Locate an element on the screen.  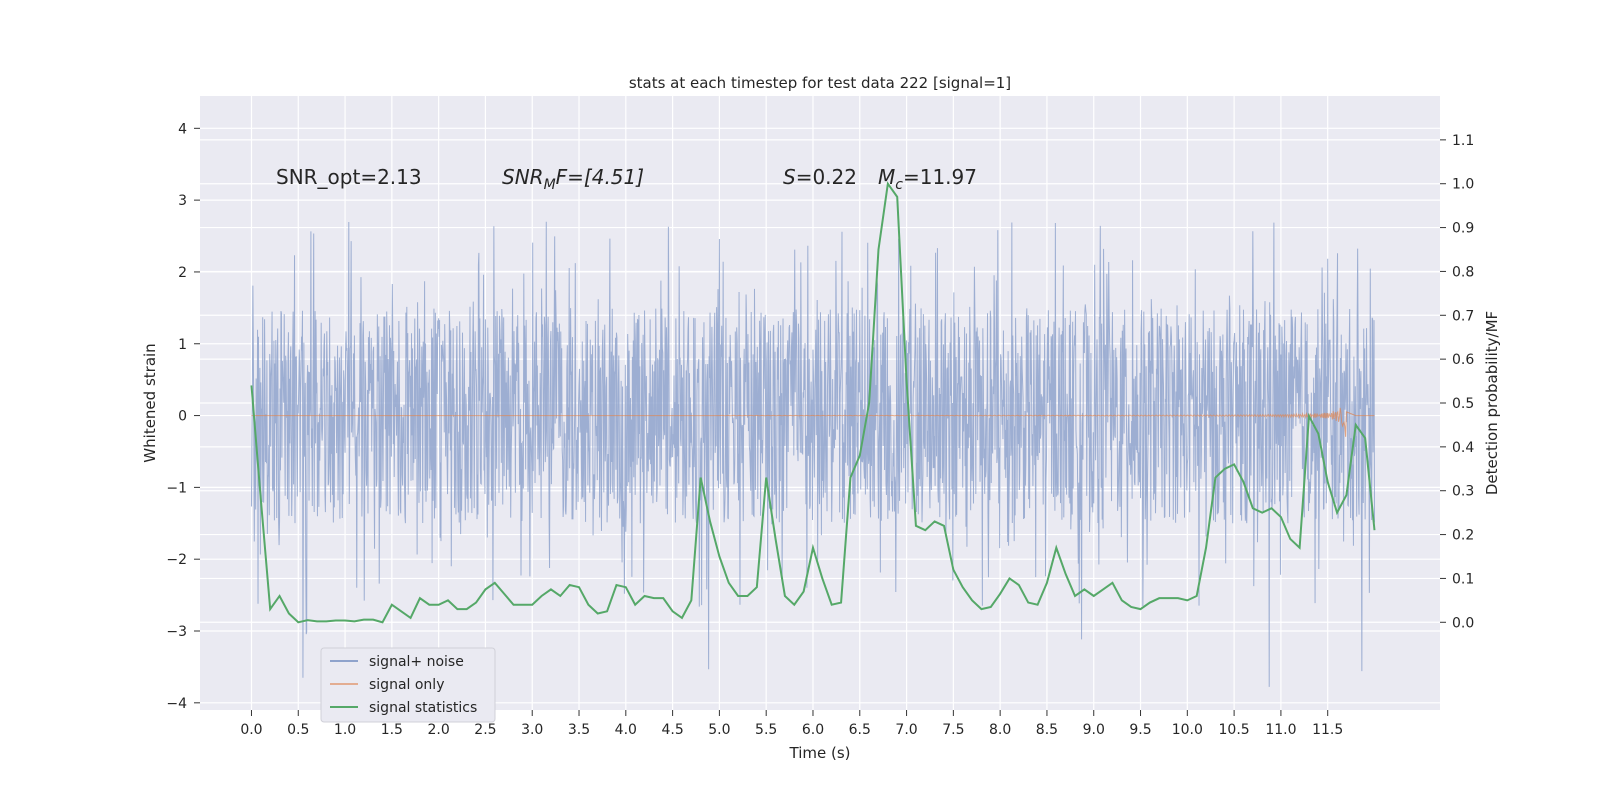
y-right-tick-label: 1.1 is located at coordinates (1463, 141).